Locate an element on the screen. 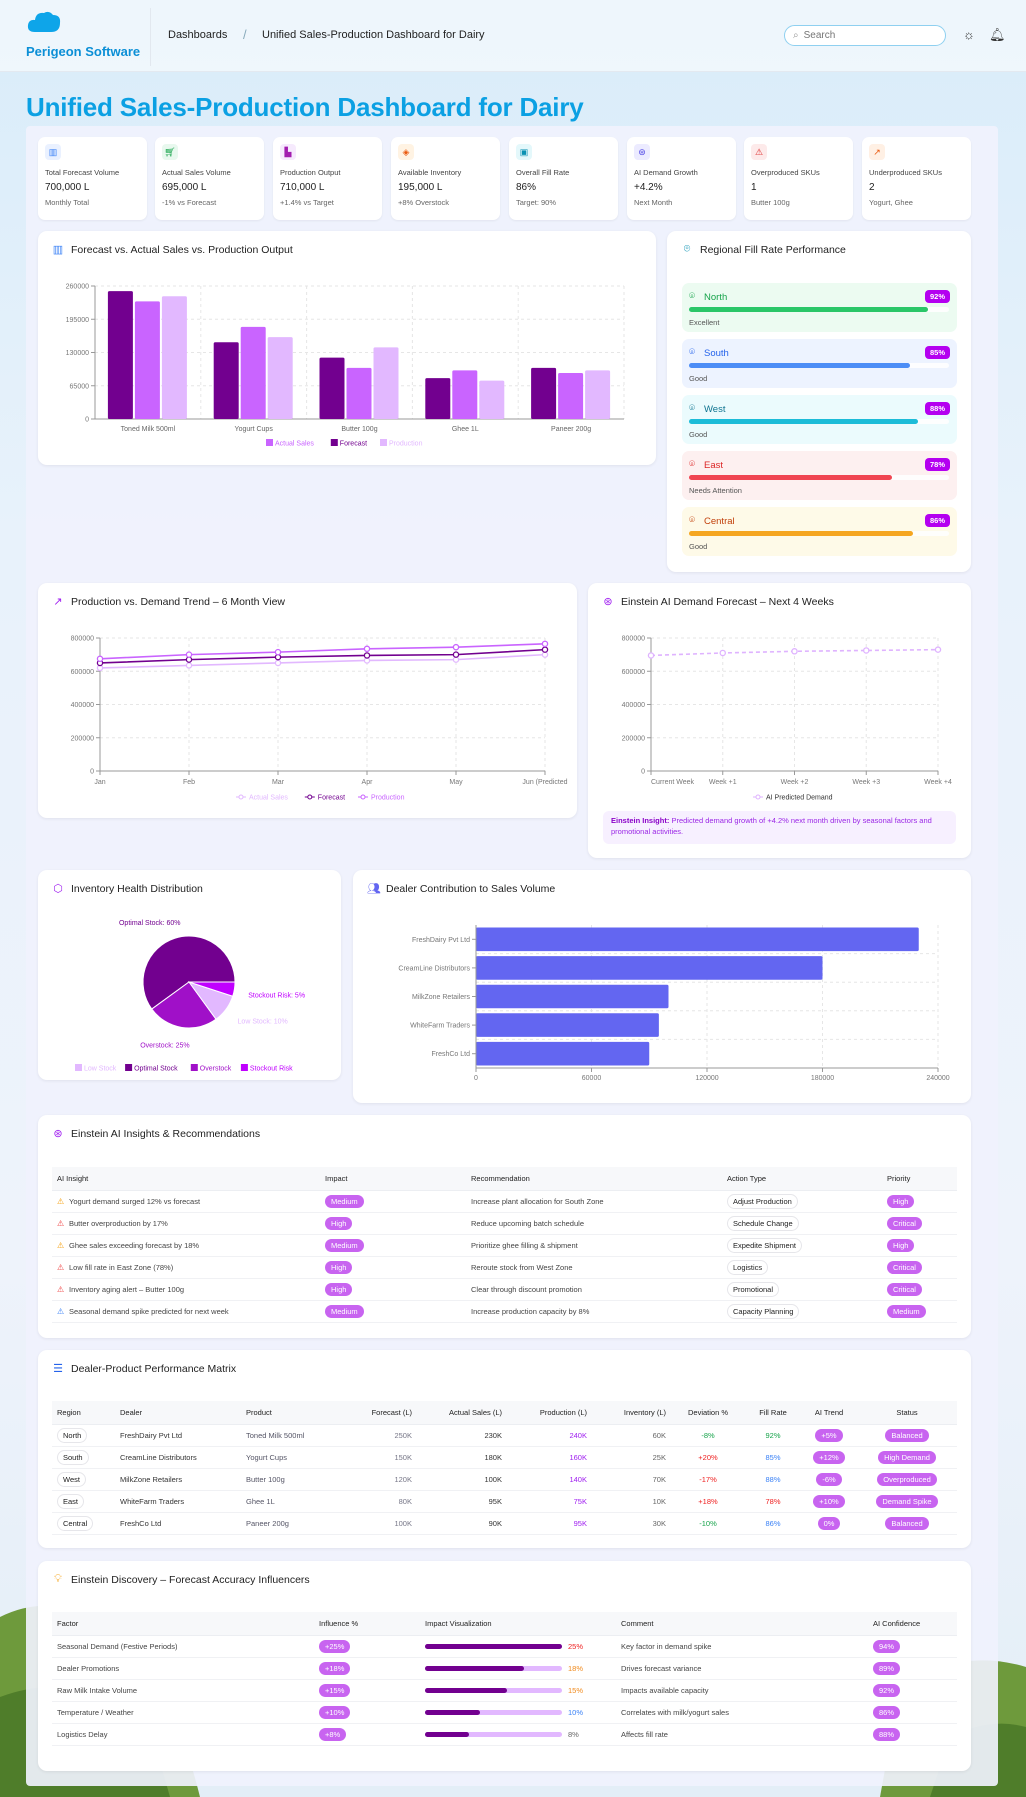  table-cell: Schedule Change is located at coordinates (802, 1223).